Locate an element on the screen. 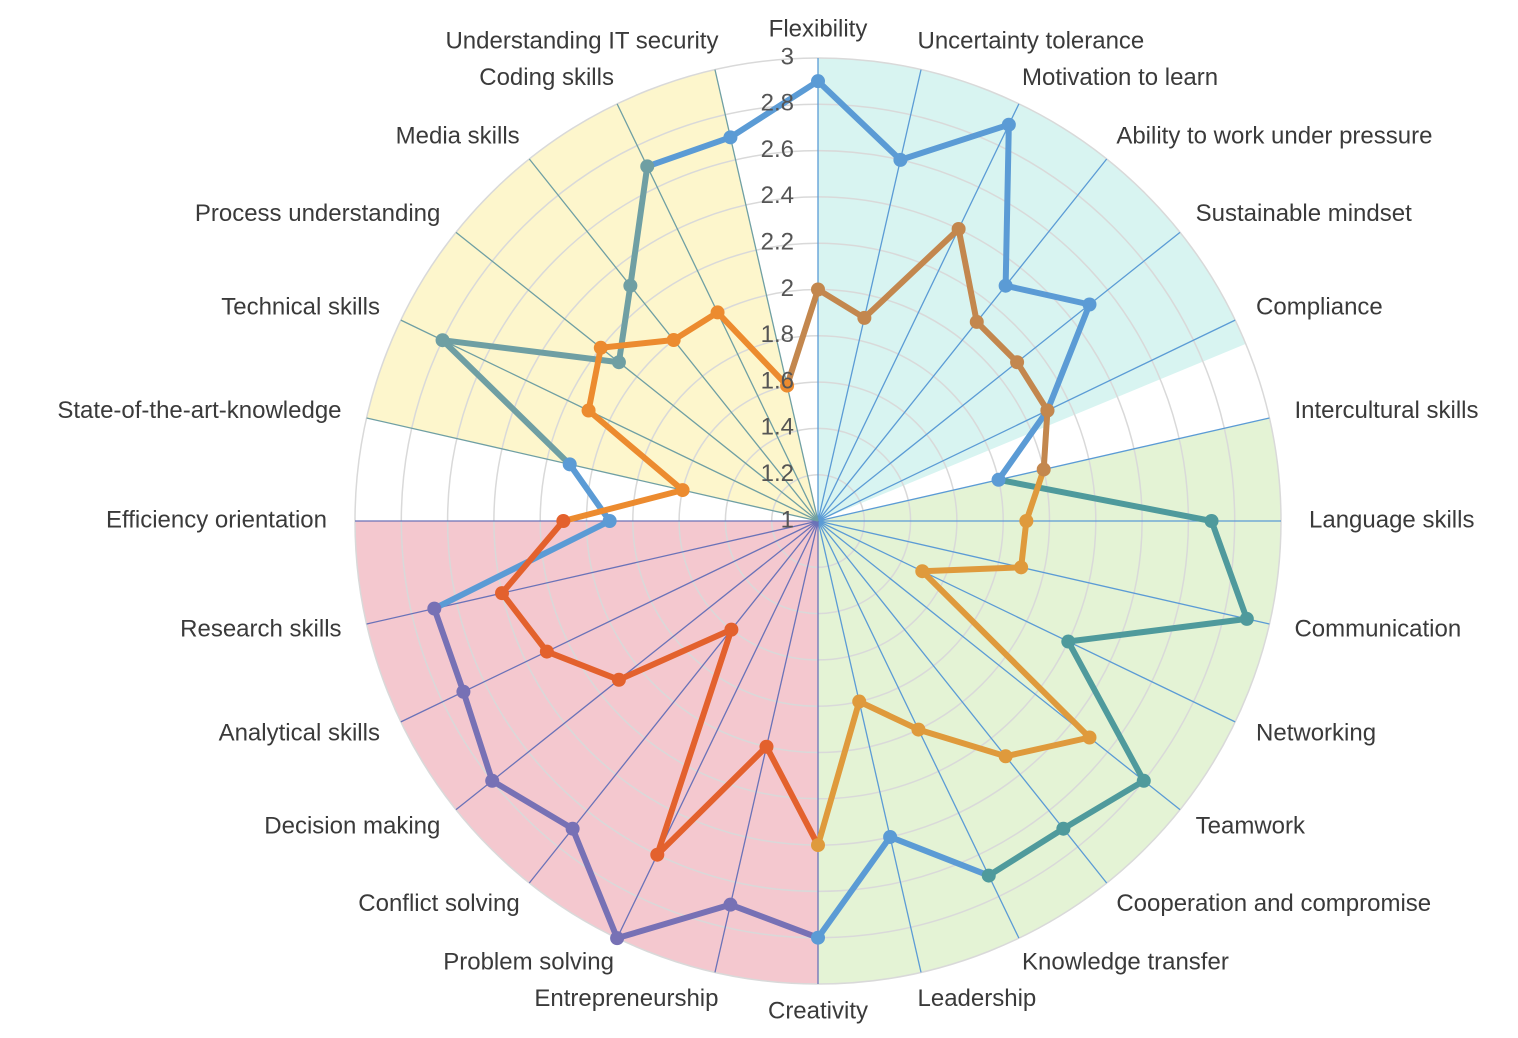 This screenshot has height=1038, width=1518. r-tick-label: 2 is located at coordinates (787, 288).